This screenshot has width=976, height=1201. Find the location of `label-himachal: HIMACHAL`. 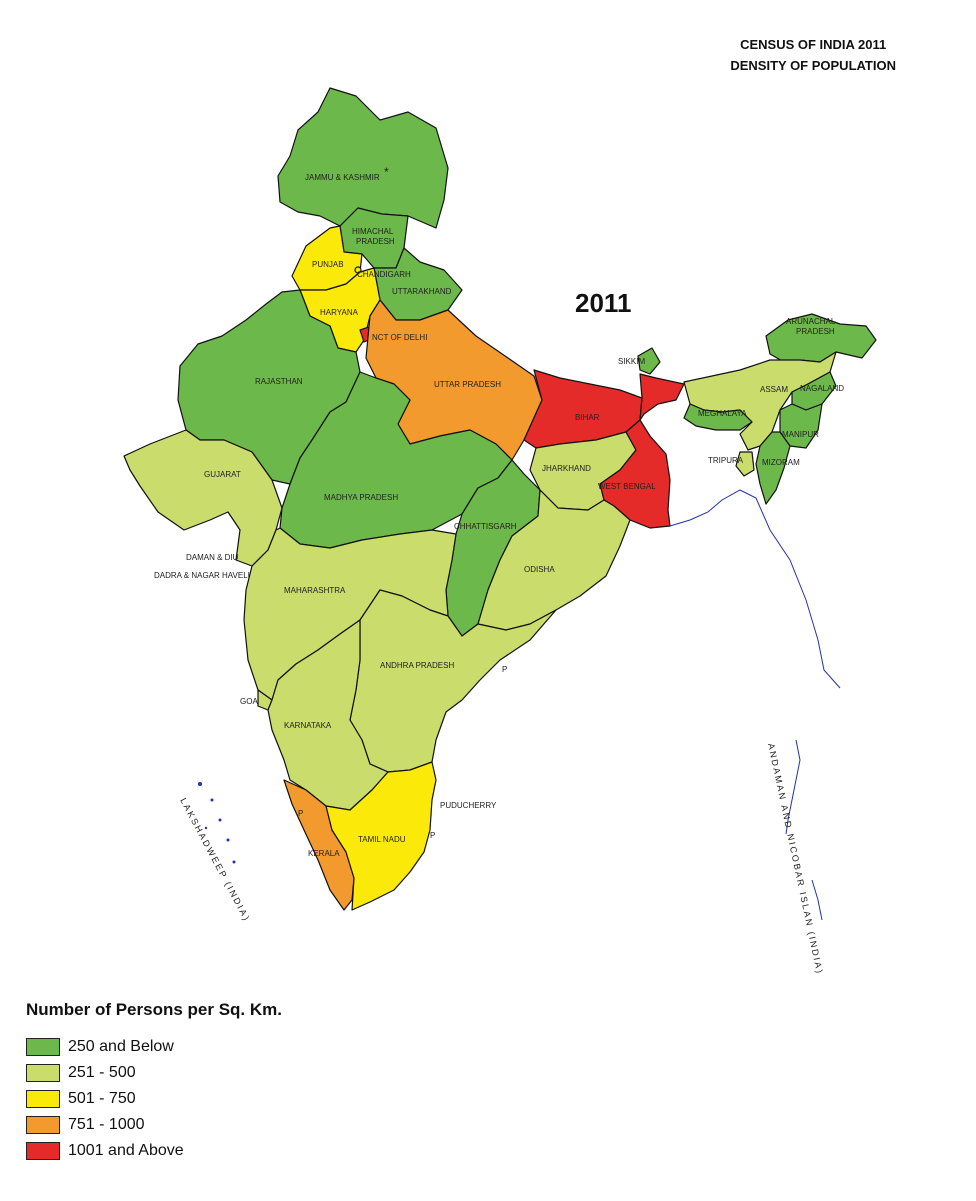

label-himachal: HIMACHAL is located at coordinates (373, 231).